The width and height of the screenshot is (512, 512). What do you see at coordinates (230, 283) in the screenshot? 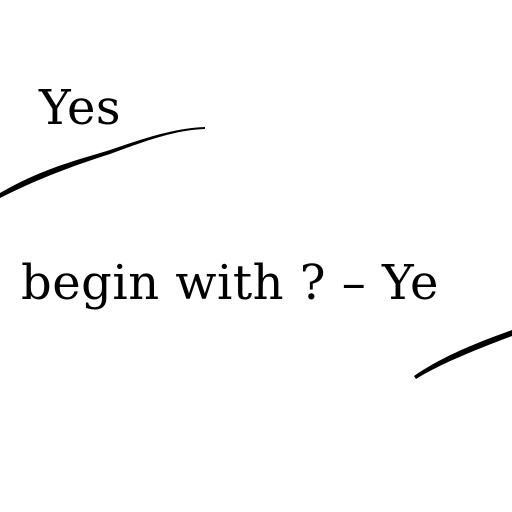
I see `handwritten-text-line: begin with ? – Ye` at bounding box center [230, 283].